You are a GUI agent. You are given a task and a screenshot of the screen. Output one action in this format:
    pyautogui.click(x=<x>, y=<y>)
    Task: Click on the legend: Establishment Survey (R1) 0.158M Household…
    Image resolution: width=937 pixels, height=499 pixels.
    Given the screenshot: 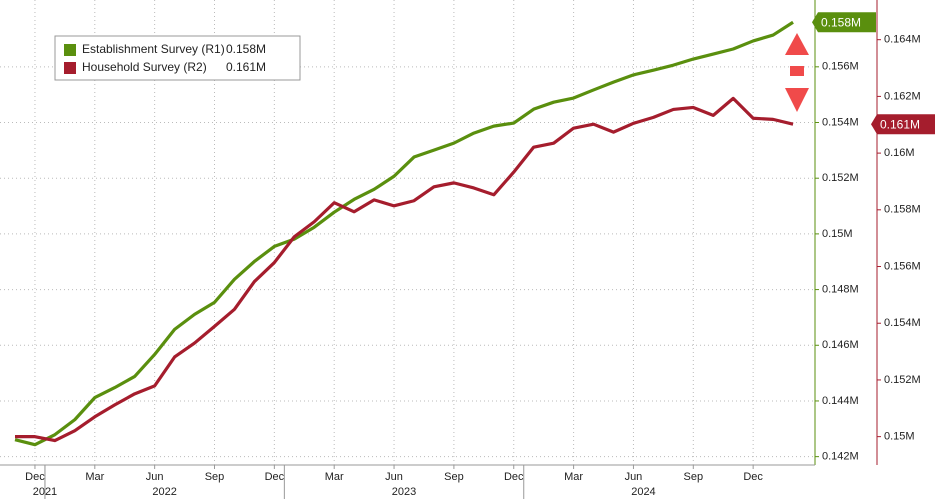 What is the action you would take?
    pyautogui.click(x=177, y=58)
    